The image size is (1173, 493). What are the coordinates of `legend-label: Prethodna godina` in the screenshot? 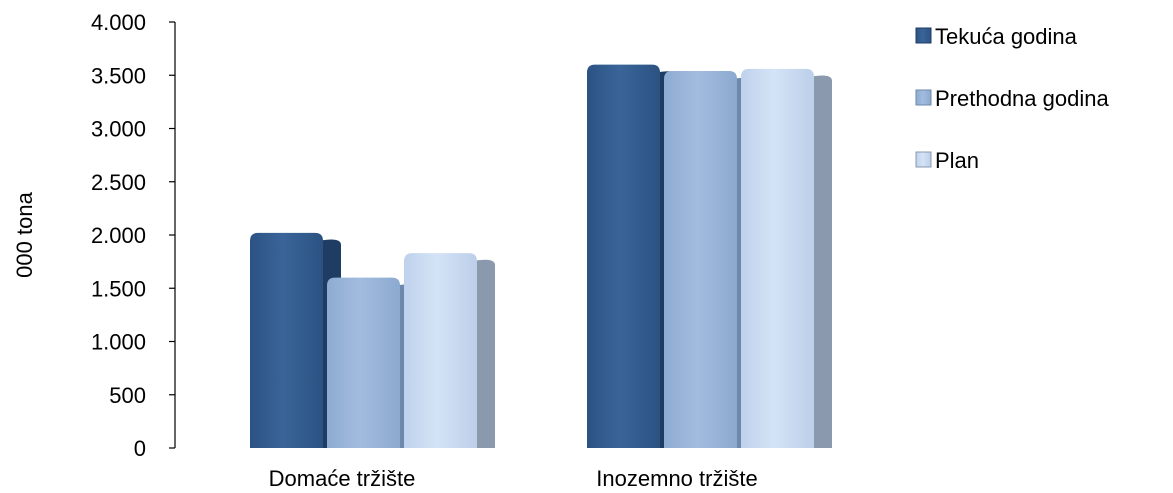 It's located at (1022, 98).